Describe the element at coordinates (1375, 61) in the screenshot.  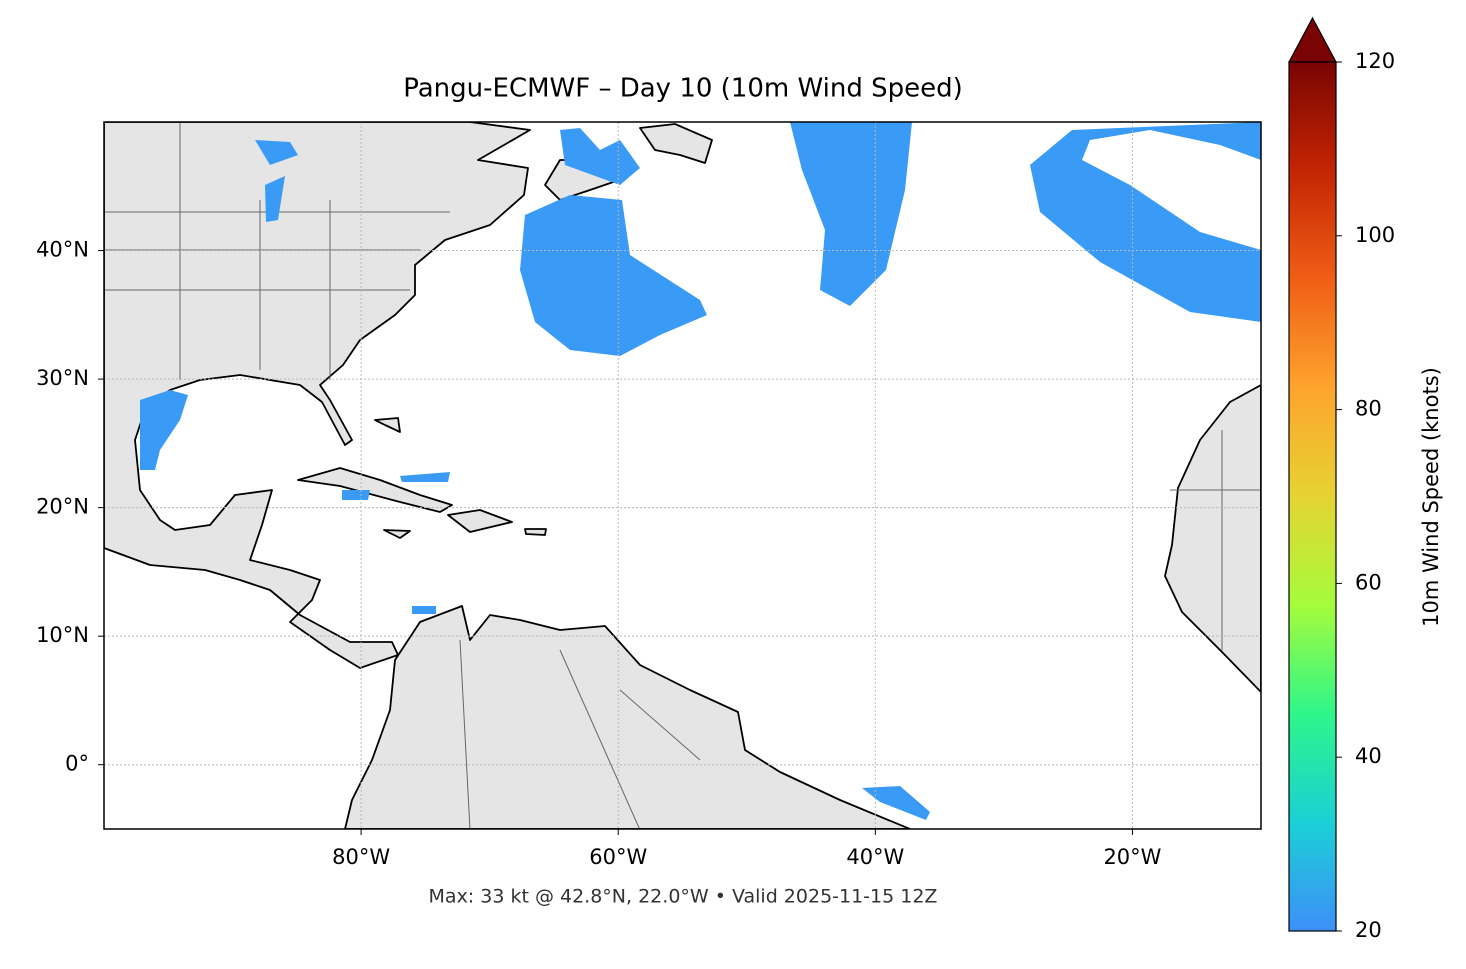
I see `colorbar-tick-label: 120` at that location.